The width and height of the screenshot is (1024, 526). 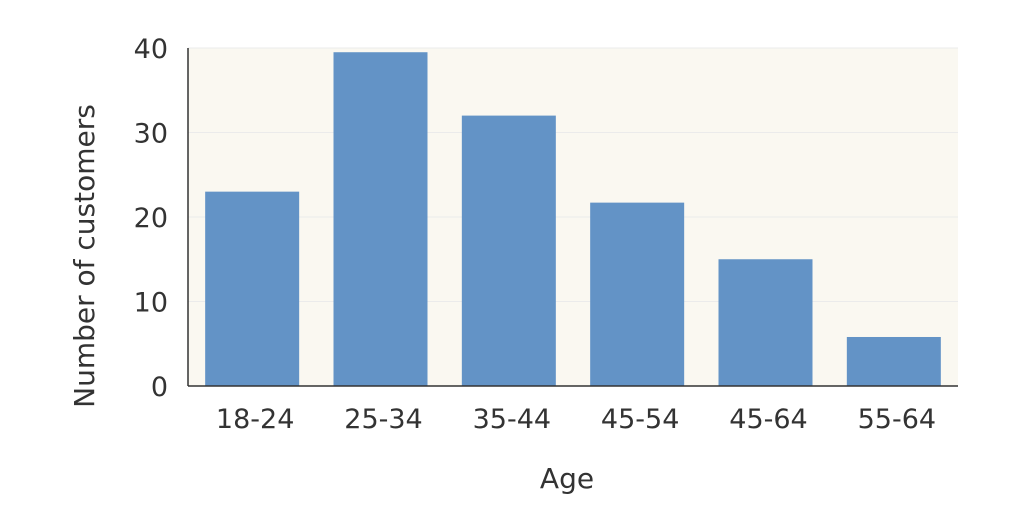 What do you see at coordinates (255, 419) in the screenshot?
I see `x-tick-label: 18-24` at bounding box center [255, 419].